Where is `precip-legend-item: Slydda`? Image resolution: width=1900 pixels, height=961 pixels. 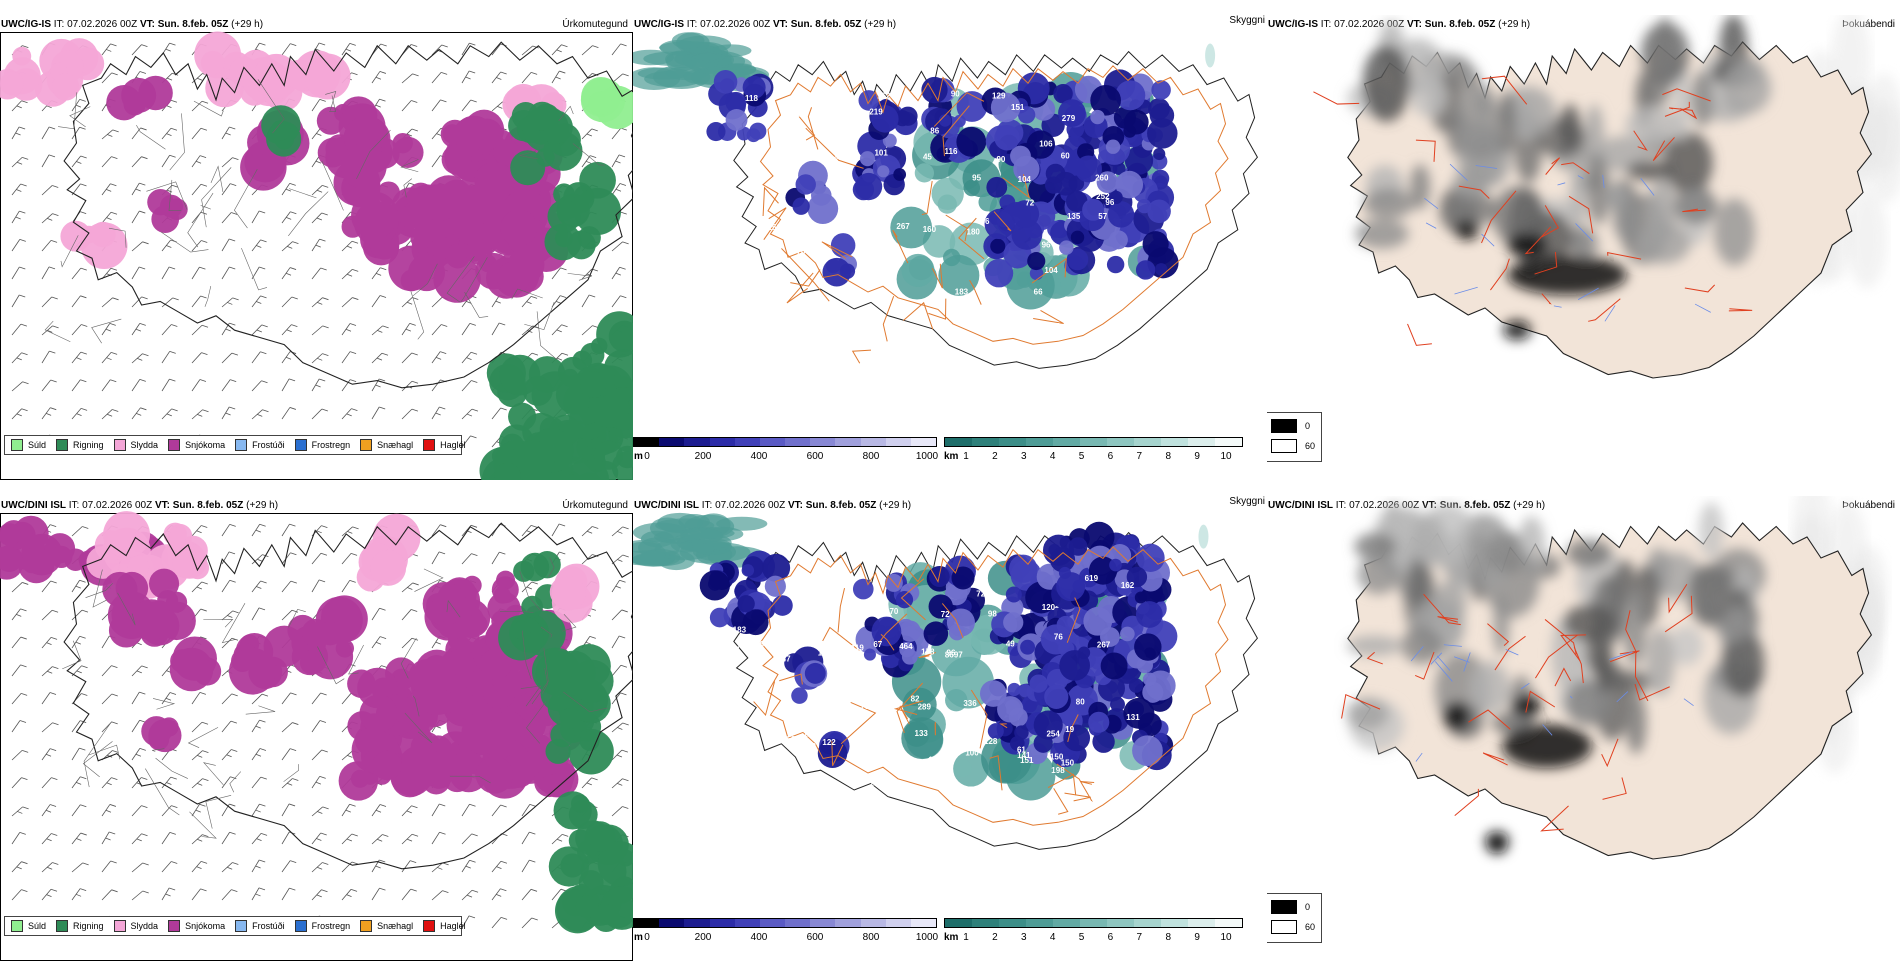
precip-legend-item: Slydda is located at coordinates (135, 926).